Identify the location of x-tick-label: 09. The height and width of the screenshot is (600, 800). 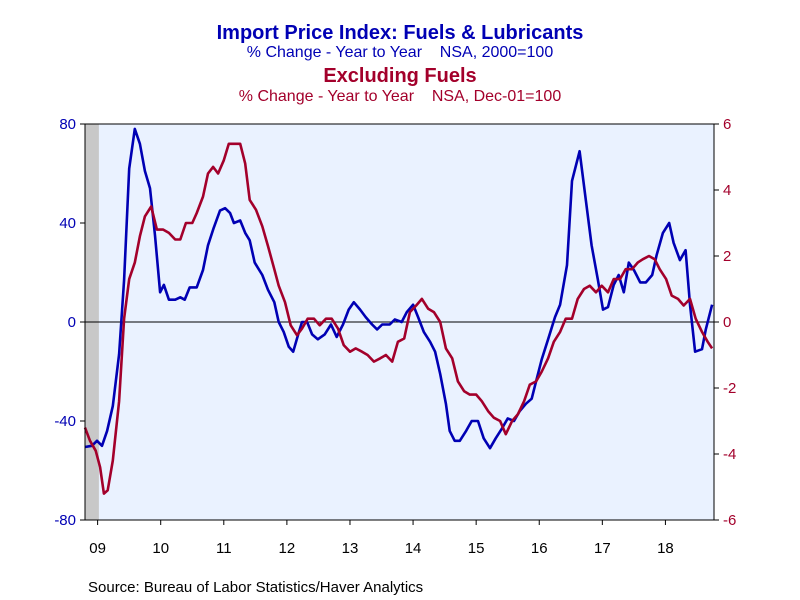
(97, 548).